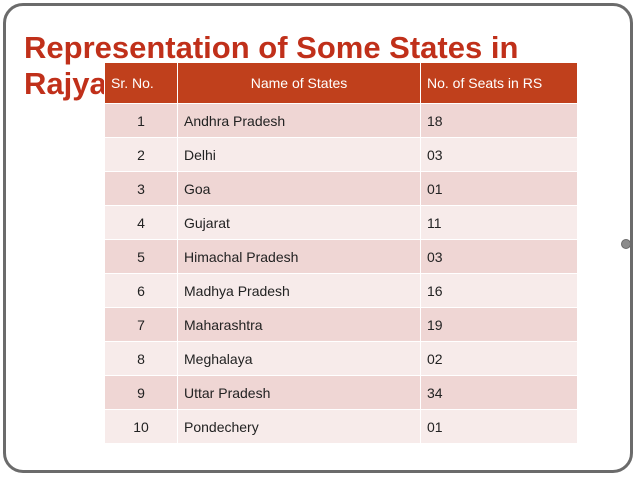  Describe the element at coordinates (141, 290) in the screenshot. I see `cell-sr-no: 6` at that location.